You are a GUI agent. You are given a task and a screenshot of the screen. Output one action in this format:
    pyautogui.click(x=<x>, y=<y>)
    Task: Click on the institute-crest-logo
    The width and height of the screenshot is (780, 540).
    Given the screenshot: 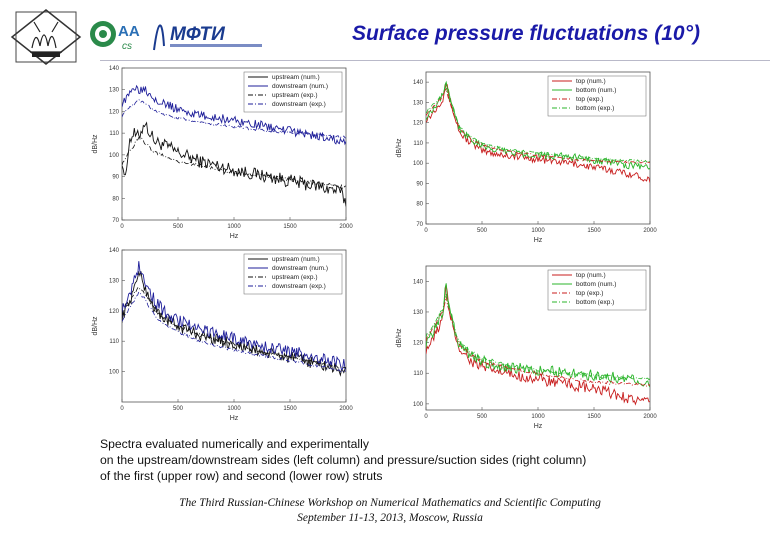 What is the action you would take?
    pyautogui.click(x=46, y=37)
    